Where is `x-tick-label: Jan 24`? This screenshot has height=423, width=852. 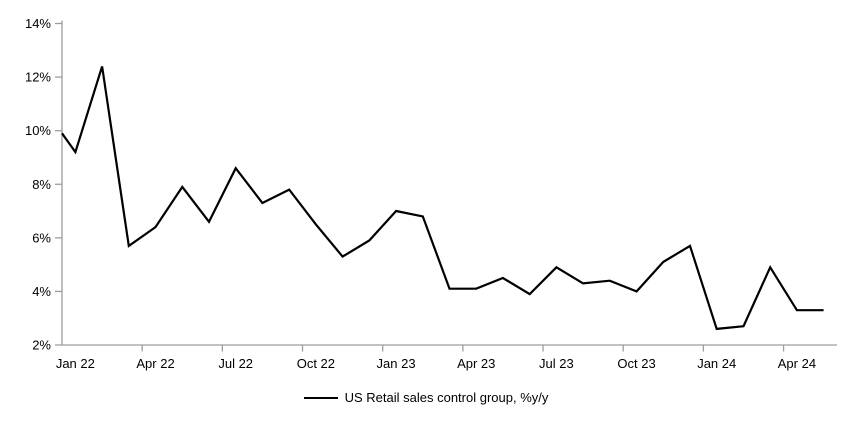 x-tick-label: Jan 24 is located at coordinates (716, 363).